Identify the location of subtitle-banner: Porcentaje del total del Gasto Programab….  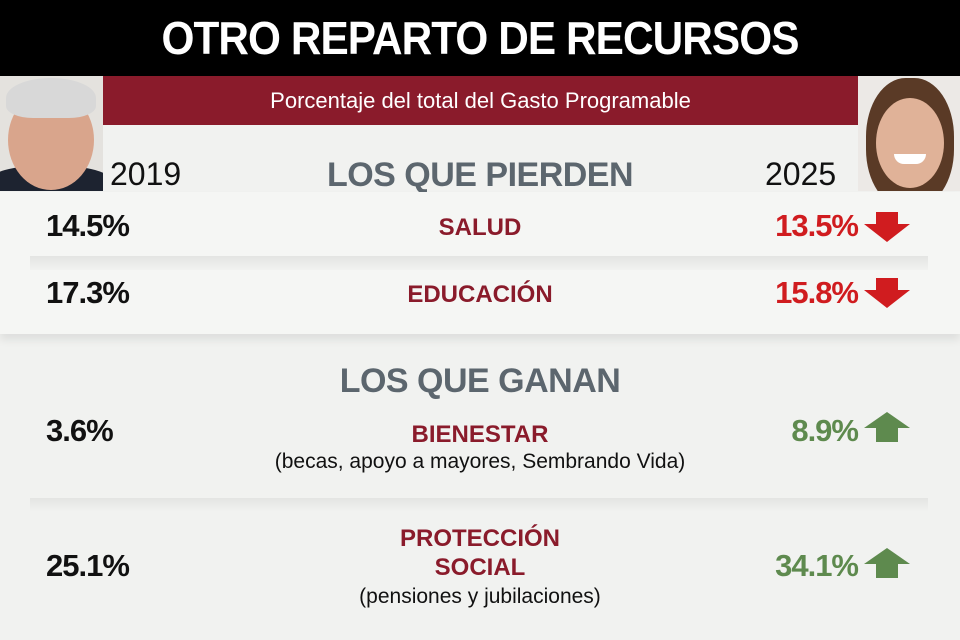
(480, 100).